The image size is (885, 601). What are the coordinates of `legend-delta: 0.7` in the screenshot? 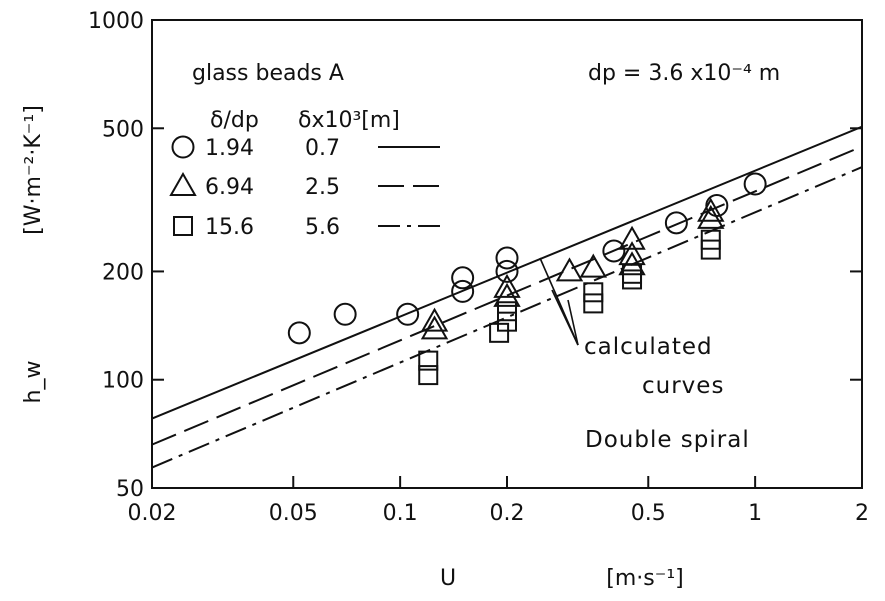 It's located at (322, 148).